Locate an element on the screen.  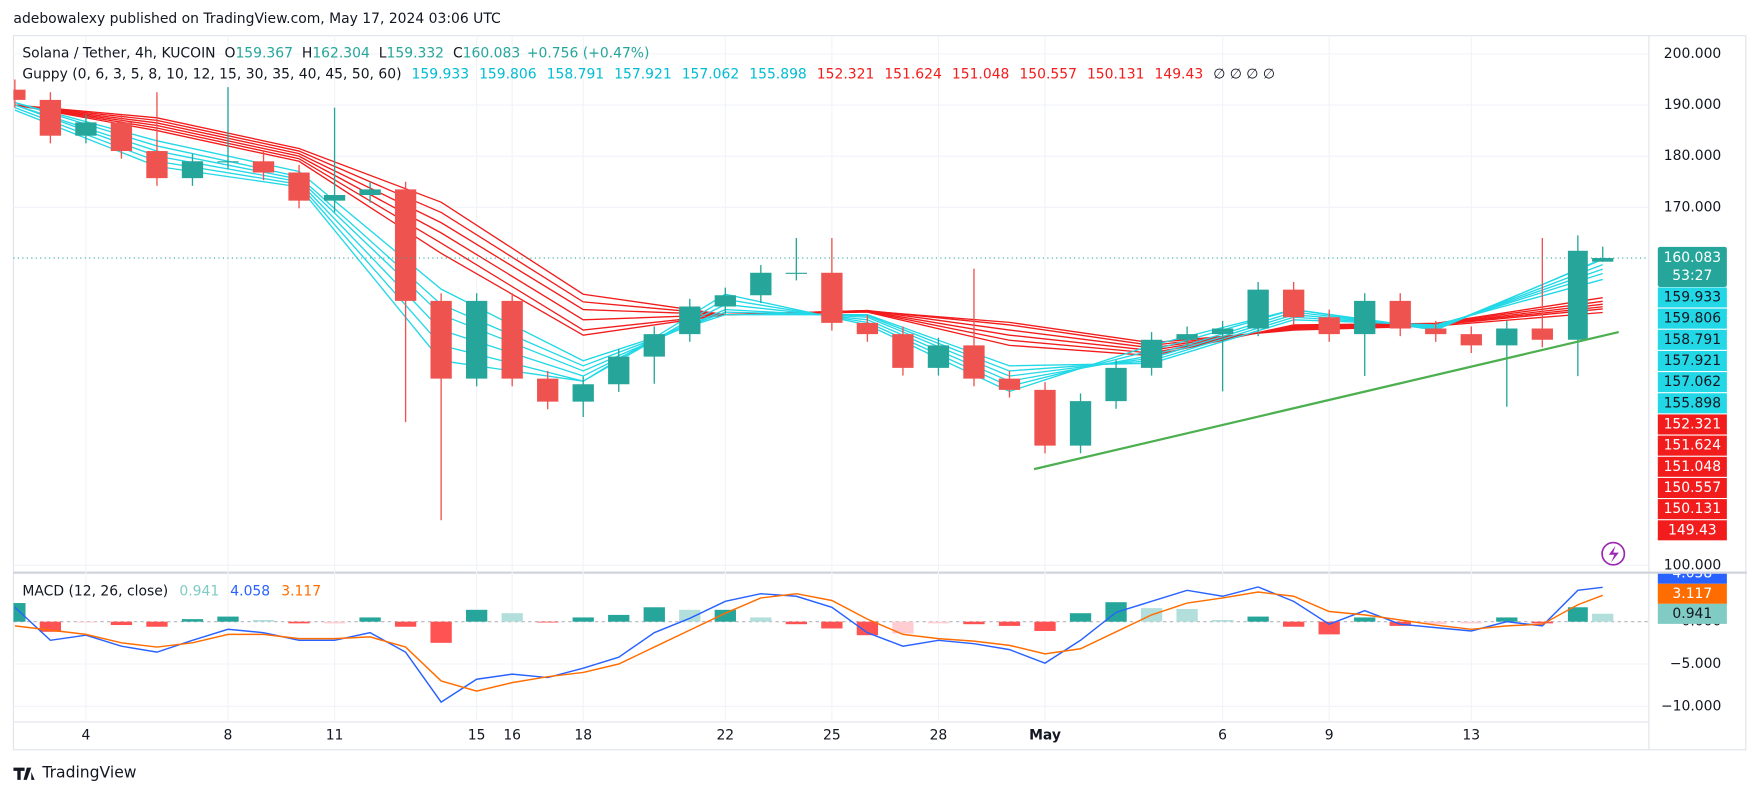
brand-logo is located at coordinates (24, 773).